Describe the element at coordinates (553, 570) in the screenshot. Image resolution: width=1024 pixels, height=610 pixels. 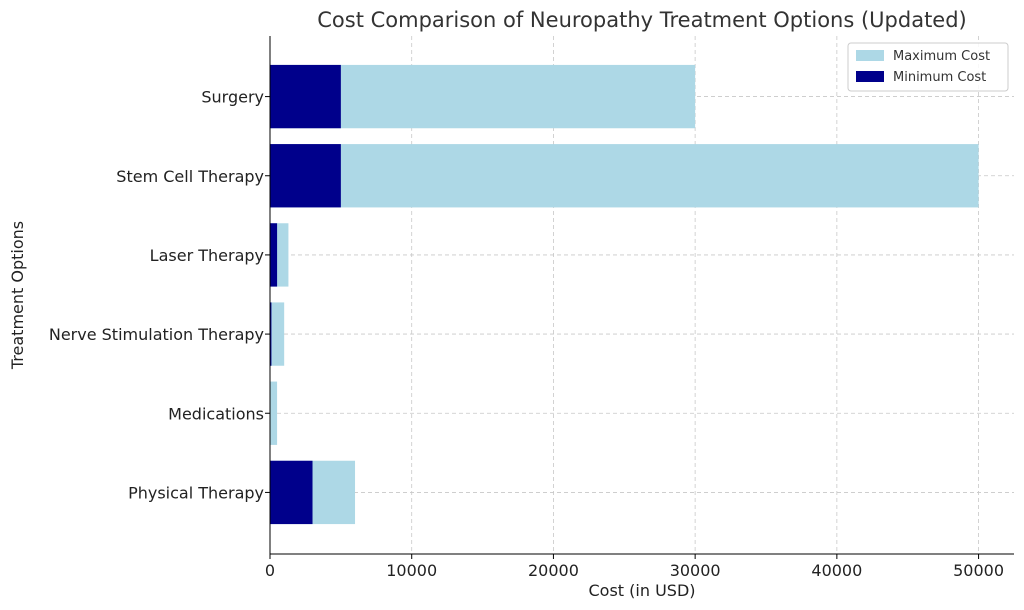
I see `x-tick-label: 20000` at that location.